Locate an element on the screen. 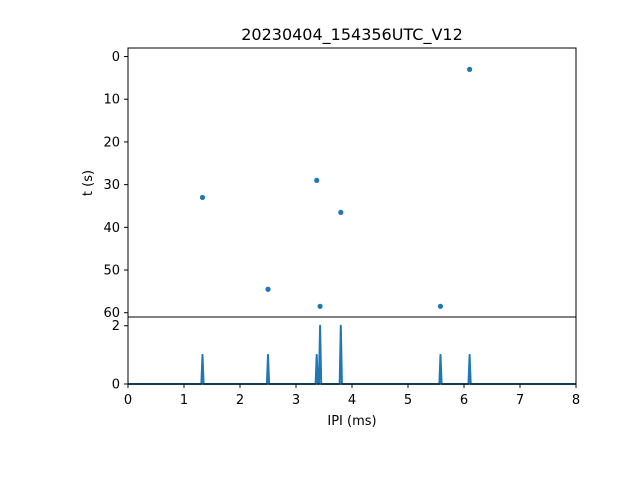  histogram-y-ticks: 02 is located at coordinates (120, 356).